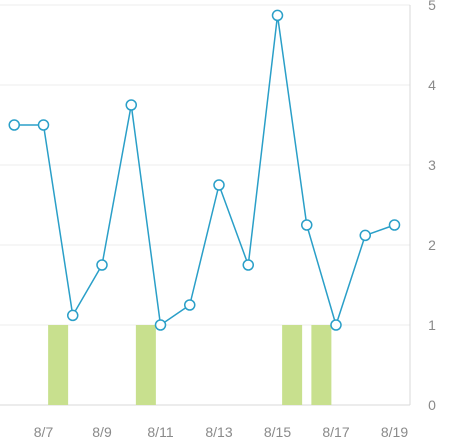  What do you see at coordinates (190, 365) in the screenshot?
I see `bar-layer` at bounding box center [190, 365].